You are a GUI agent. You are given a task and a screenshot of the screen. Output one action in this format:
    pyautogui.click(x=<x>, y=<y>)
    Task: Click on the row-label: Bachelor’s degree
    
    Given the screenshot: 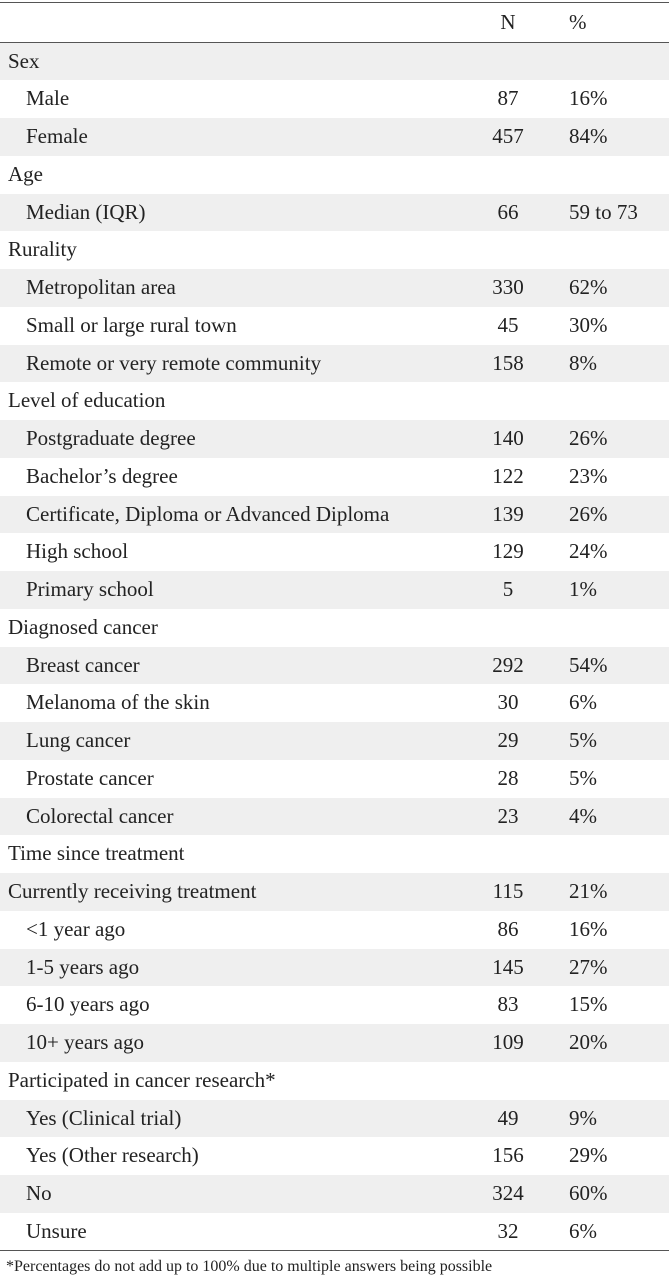 What is the action you would take?
    pyautogui.click(x=102, y=475)
    